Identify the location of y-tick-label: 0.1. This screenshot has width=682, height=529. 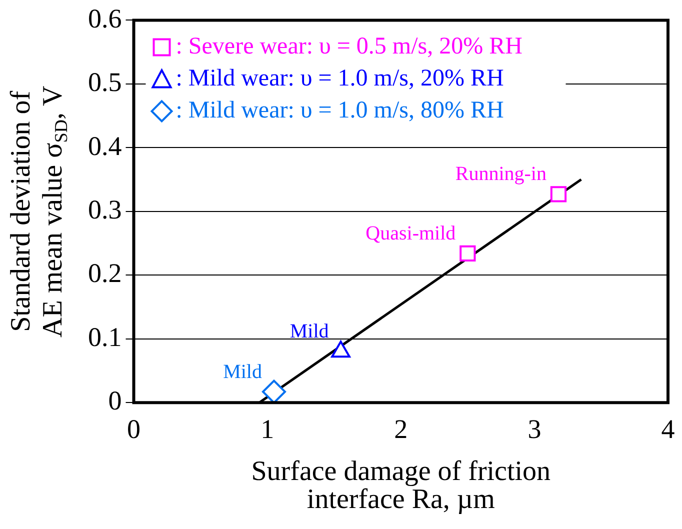
(105, 337).